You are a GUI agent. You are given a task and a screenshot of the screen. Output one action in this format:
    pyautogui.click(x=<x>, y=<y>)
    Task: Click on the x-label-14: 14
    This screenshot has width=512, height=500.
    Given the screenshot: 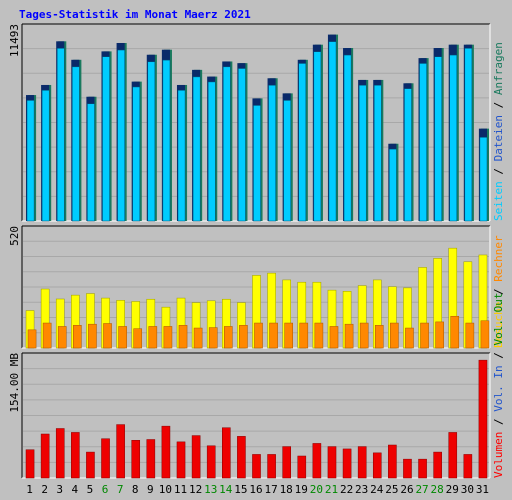 What is the action you would take?
    pyautogui.click(x=226, y=489)
    